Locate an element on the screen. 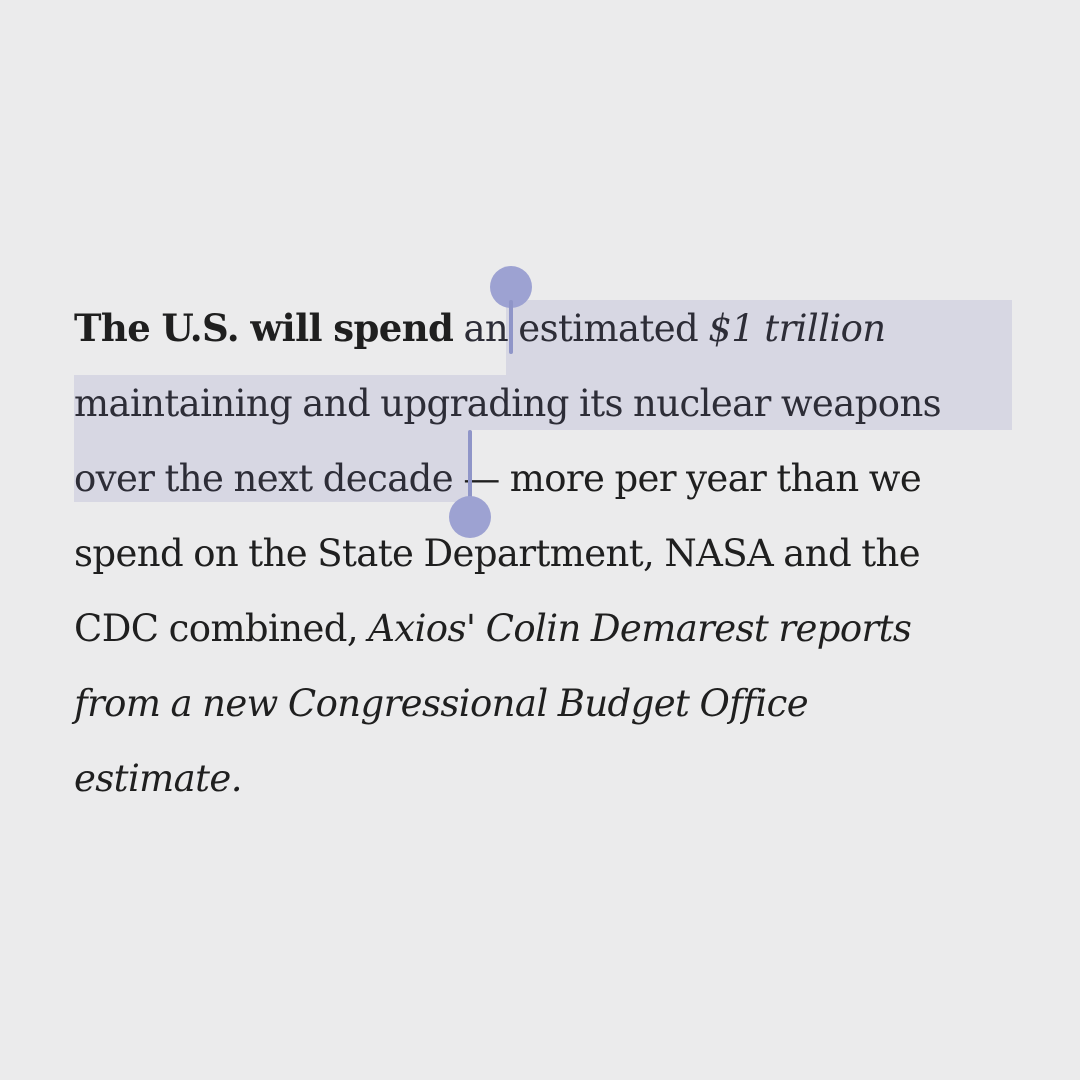  selected-text-start: an estimated is located at coordinates (581, 328).